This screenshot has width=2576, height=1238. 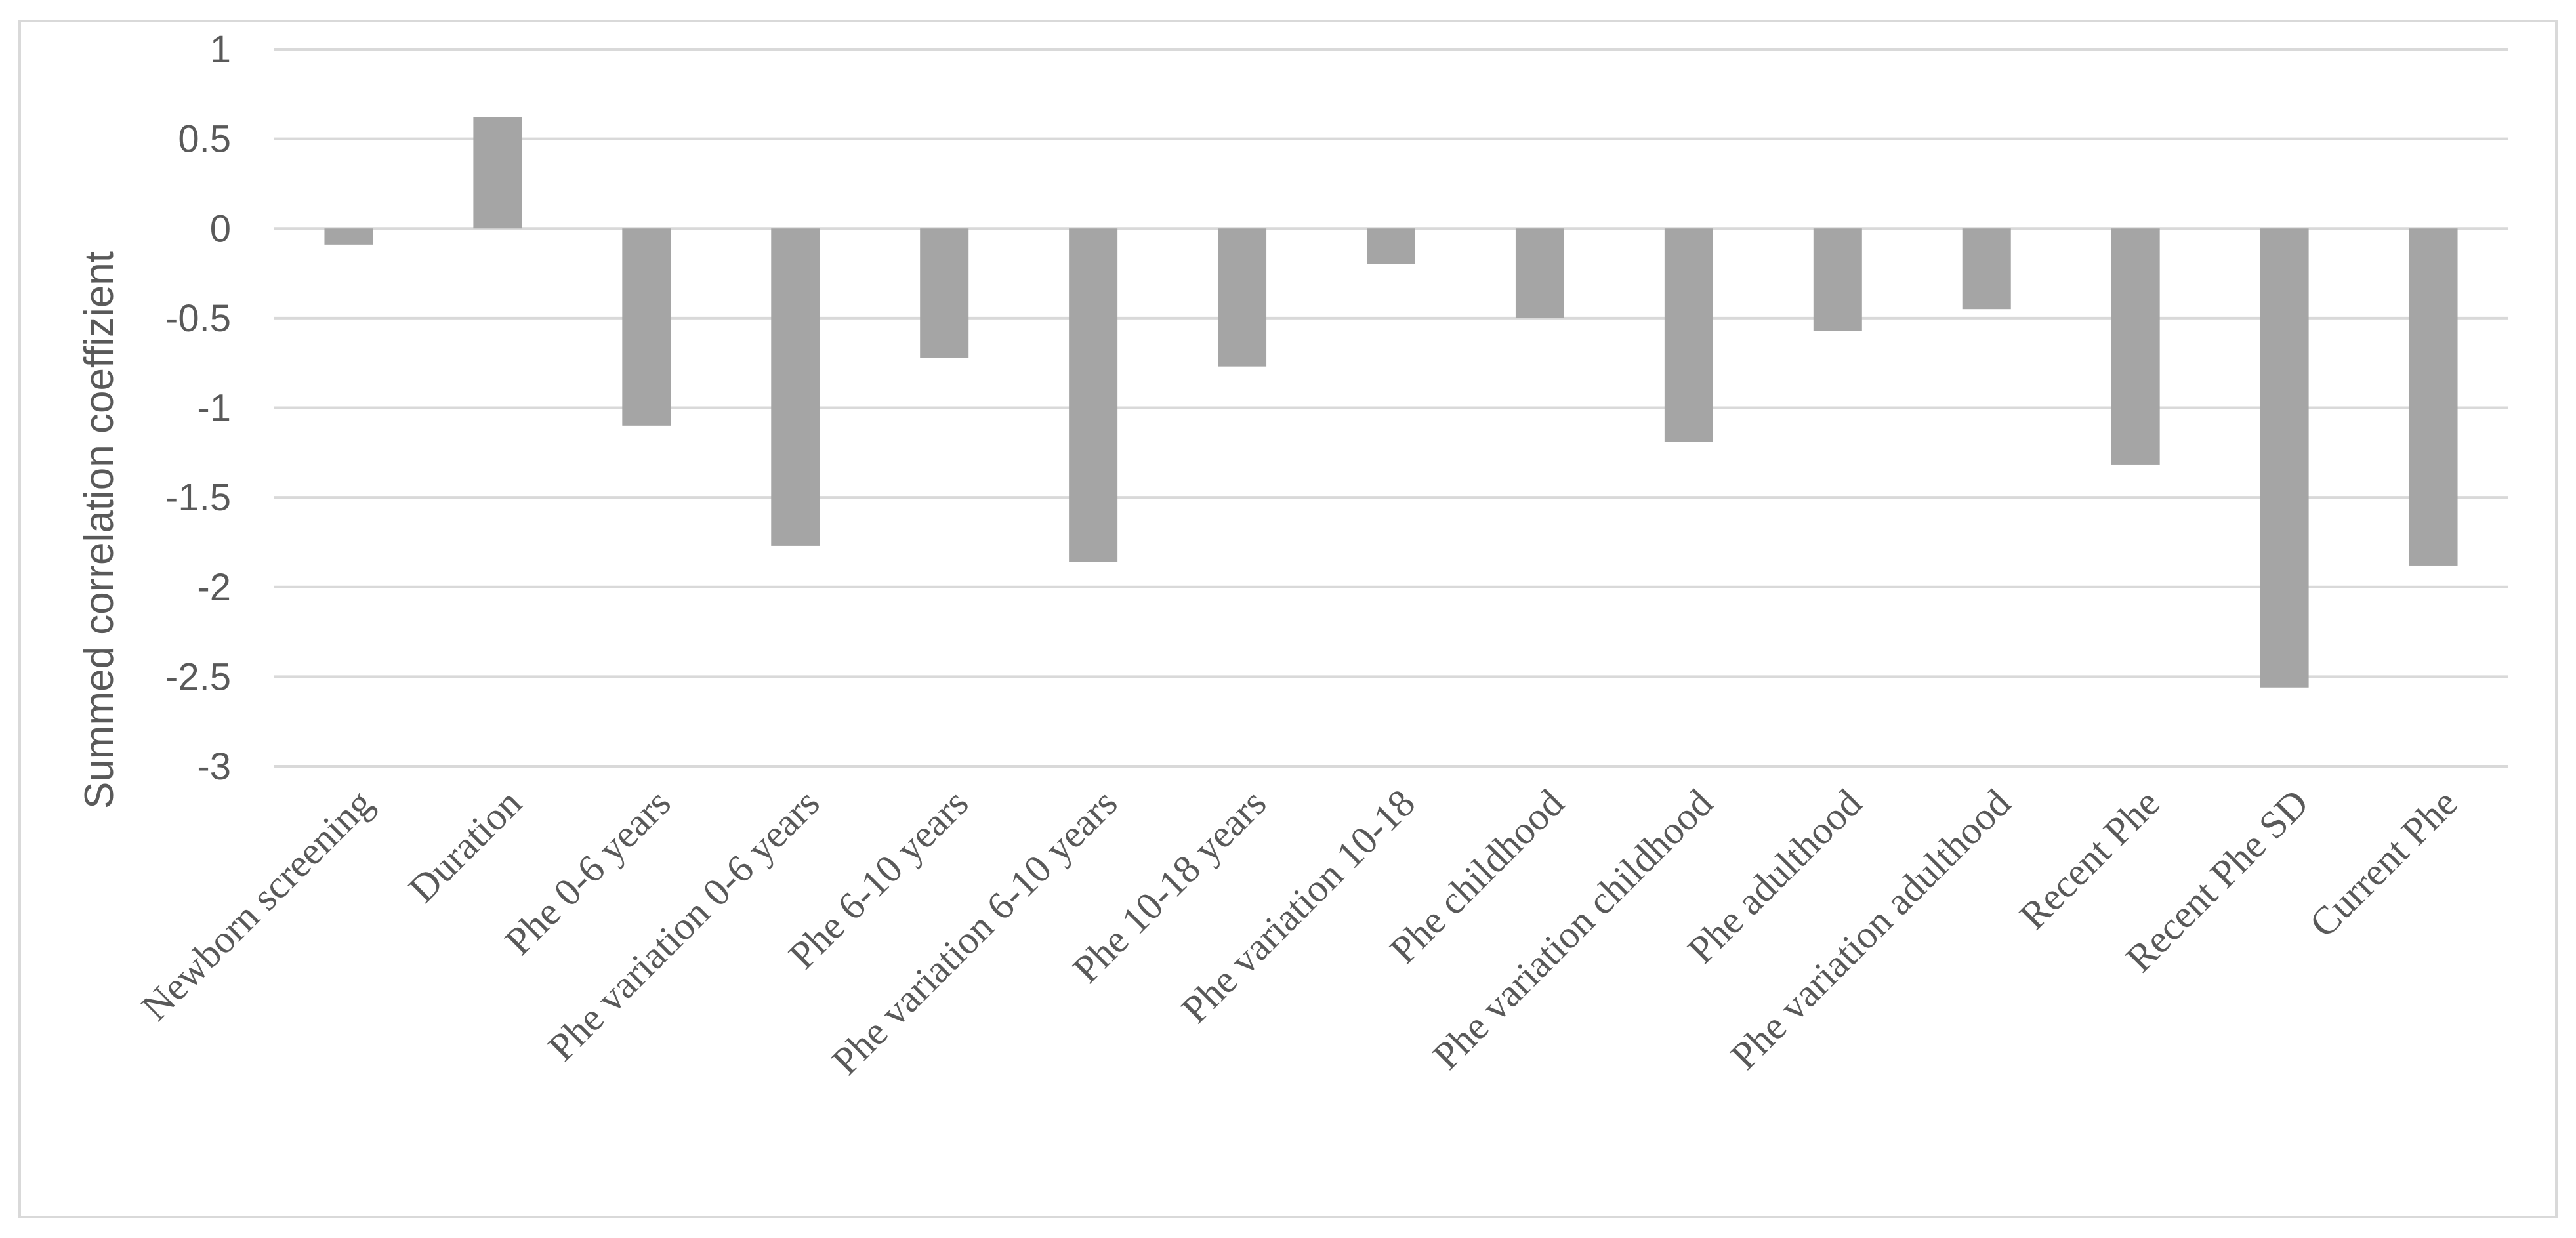 I want to click on y-tick-label: -1, so click(x=214, y=408).